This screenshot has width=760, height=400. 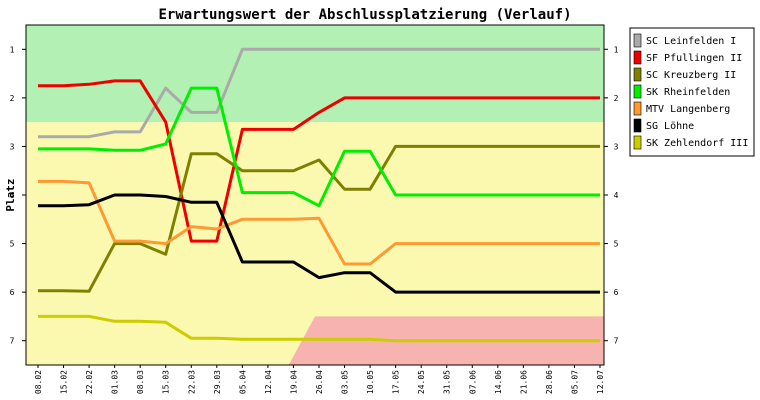 What do you see at coordinates (370, 382) in the screenshot?
I see `x-tick-label: 10.05` at bounding box center [370, 382].